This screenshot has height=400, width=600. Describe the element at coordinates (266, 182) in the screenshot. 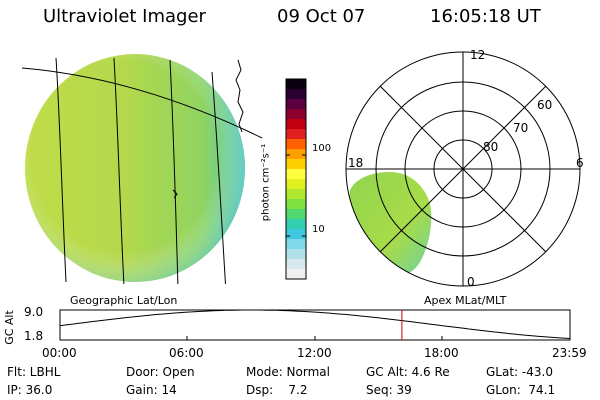

I see `colorbar-unit-label: photon cm⁻²s⁻¹` at that location.